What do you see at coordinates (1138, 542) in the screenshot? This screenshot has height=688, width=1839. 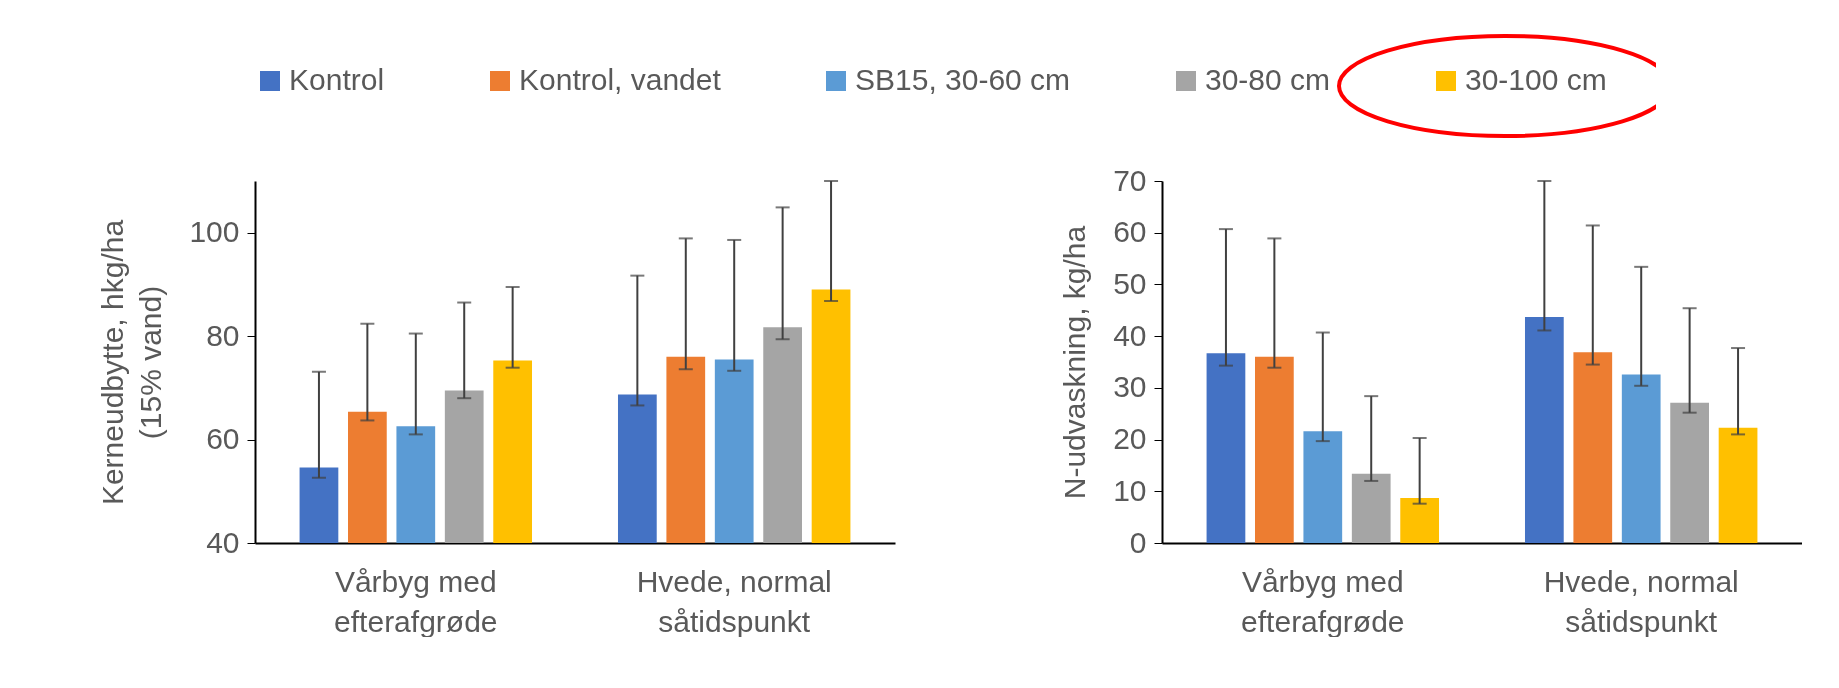 I see `y-tick-label: 0` at bounding box center [1138, 542].